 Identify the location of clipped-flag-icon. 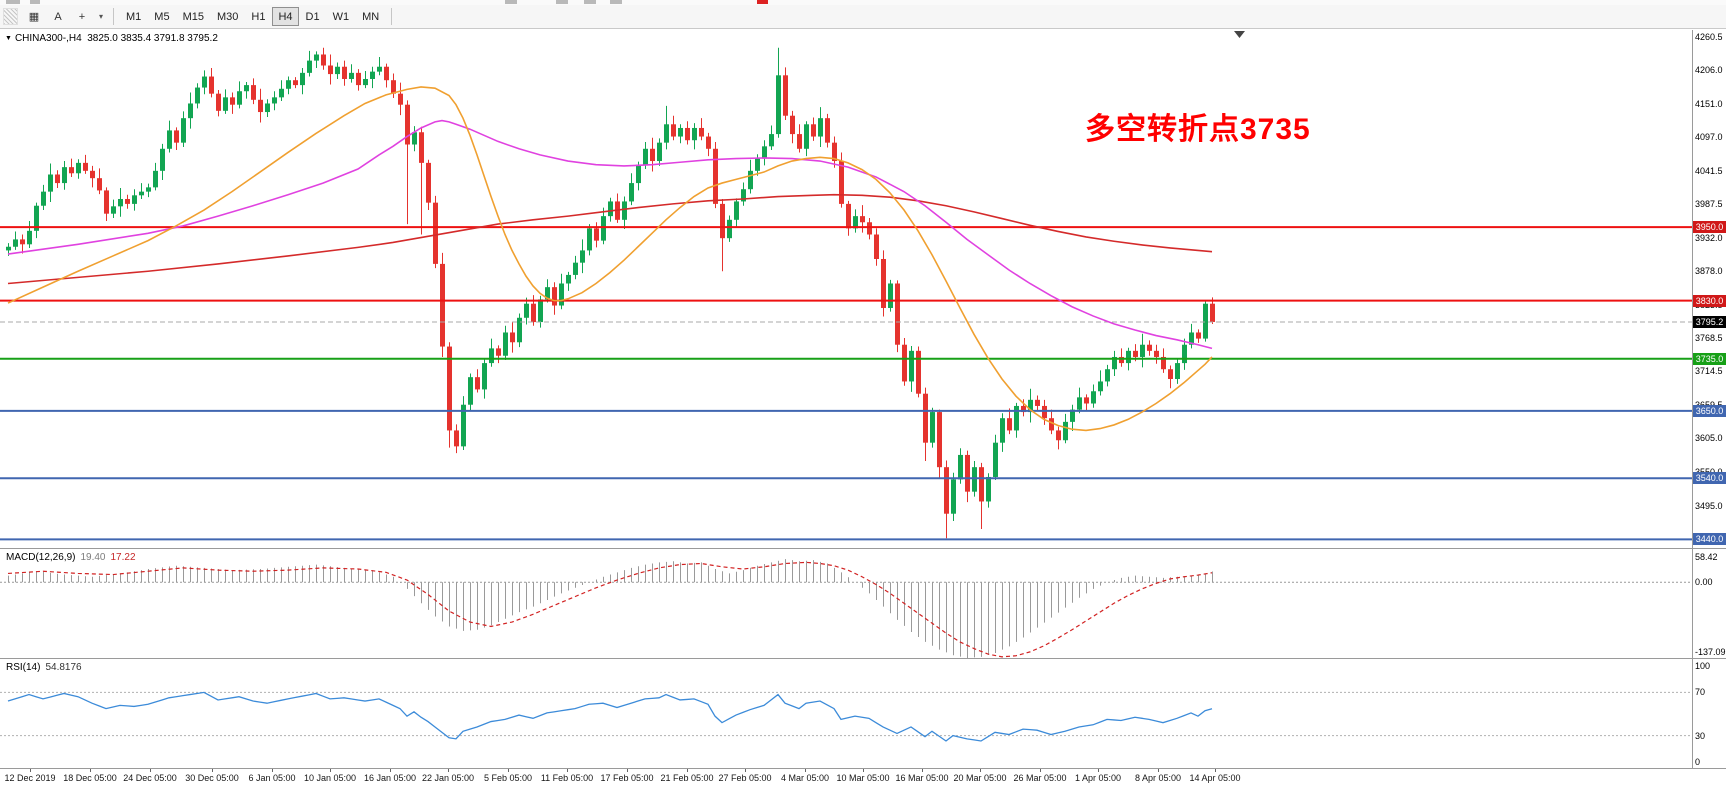
(762, 2).